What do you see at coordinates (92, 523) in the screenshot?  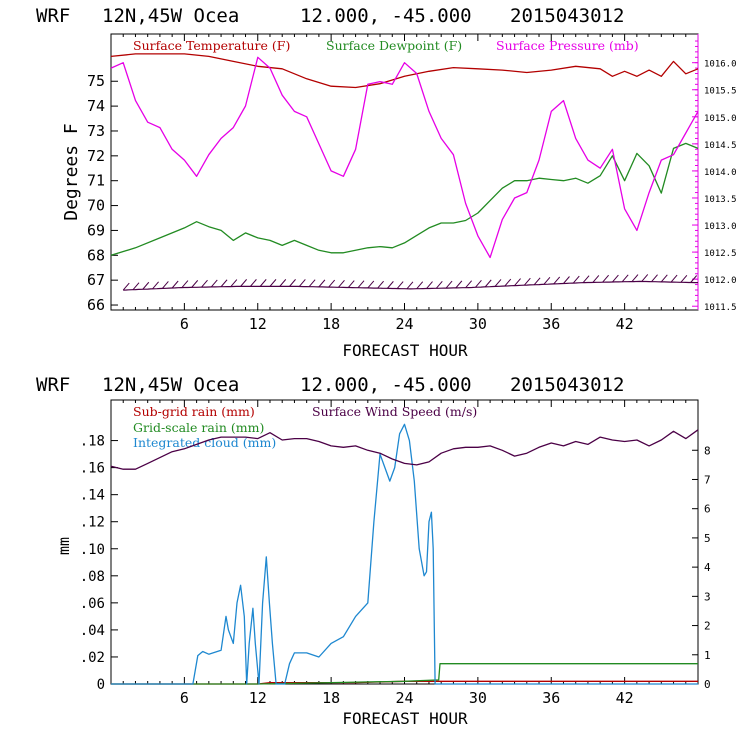 I see `y-tick-label: .12` at bounding box center [92, 523].